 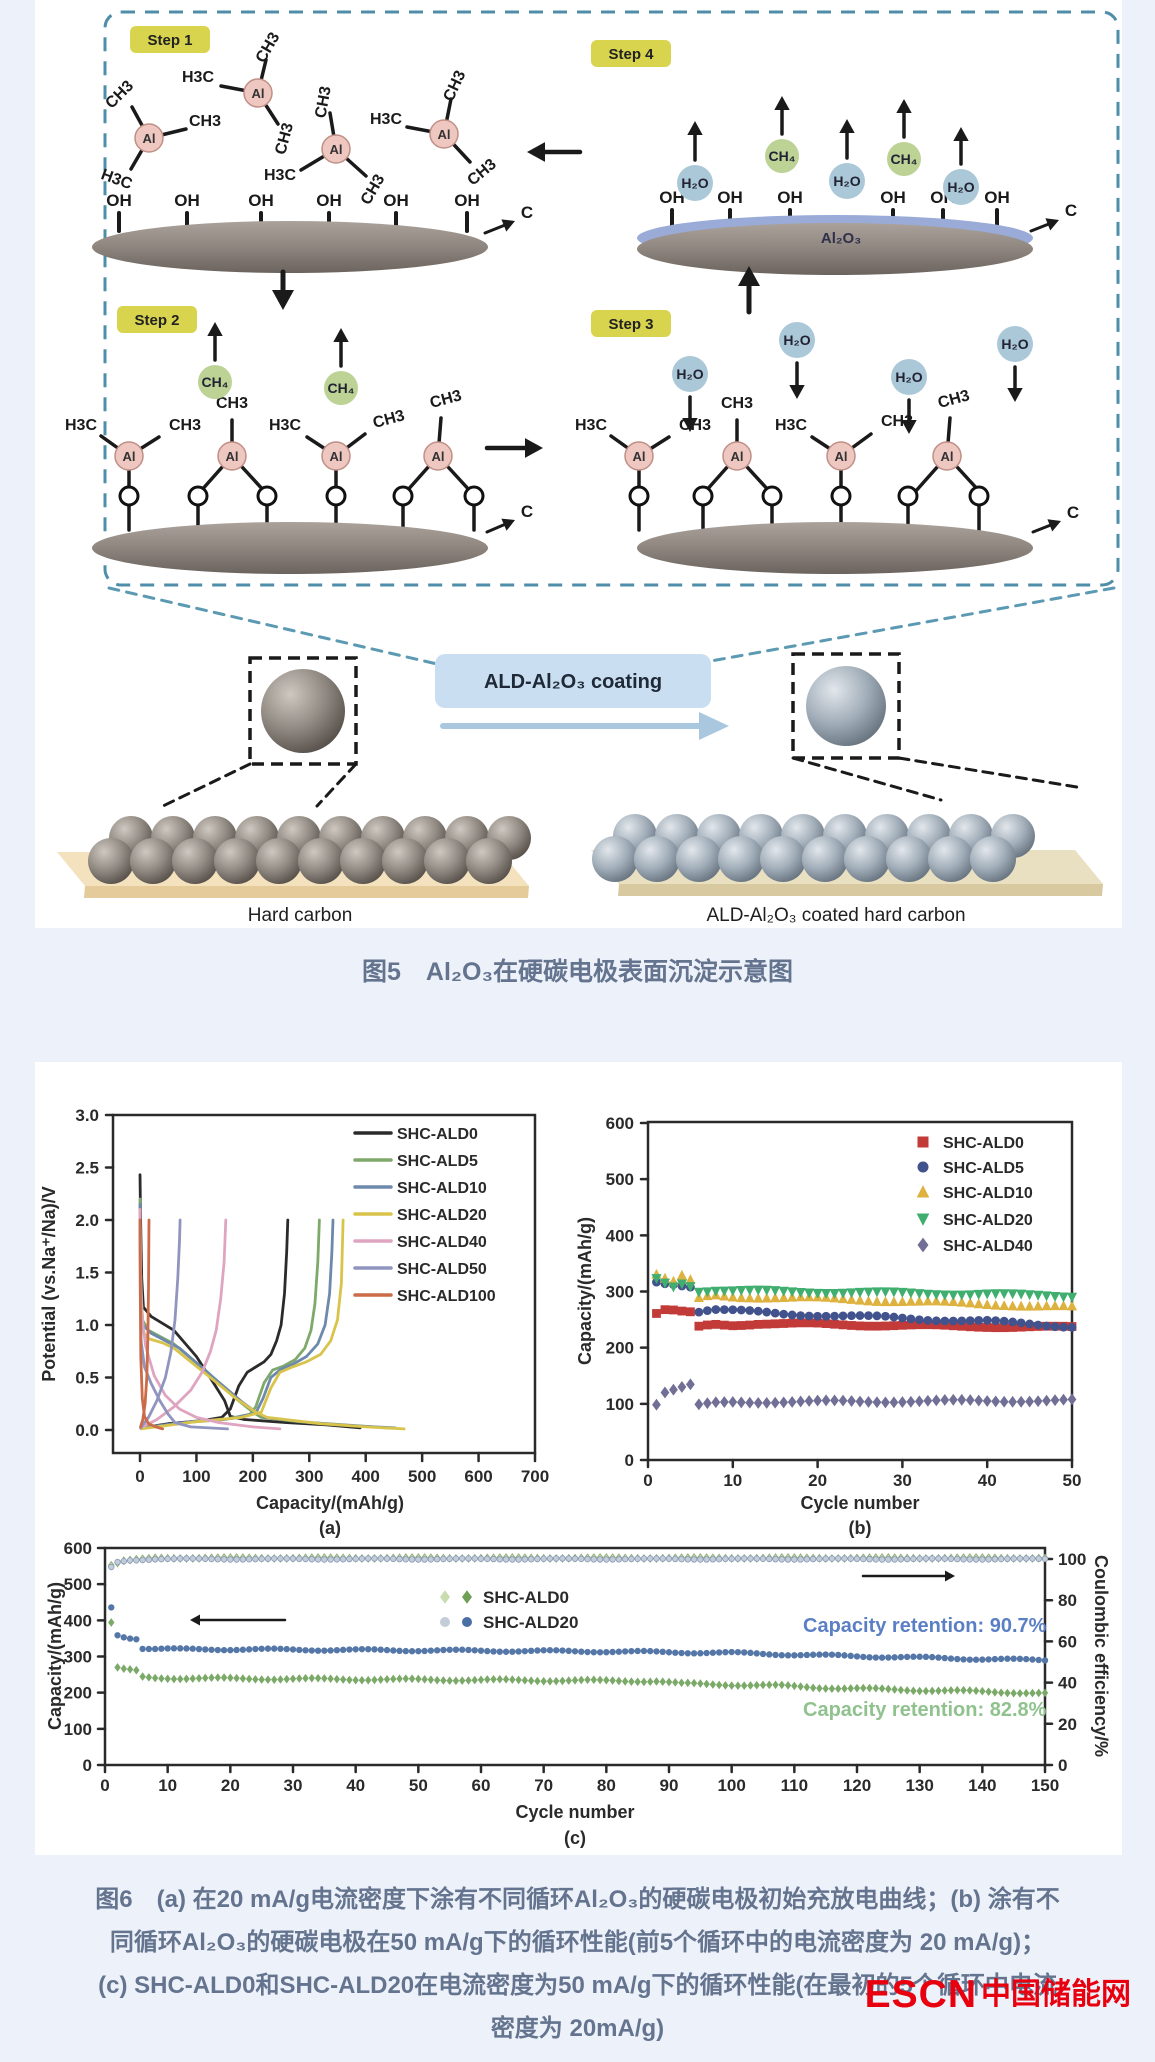 I want to click on svg-text: SHC-ALD40, so click(x=988, y=1246).